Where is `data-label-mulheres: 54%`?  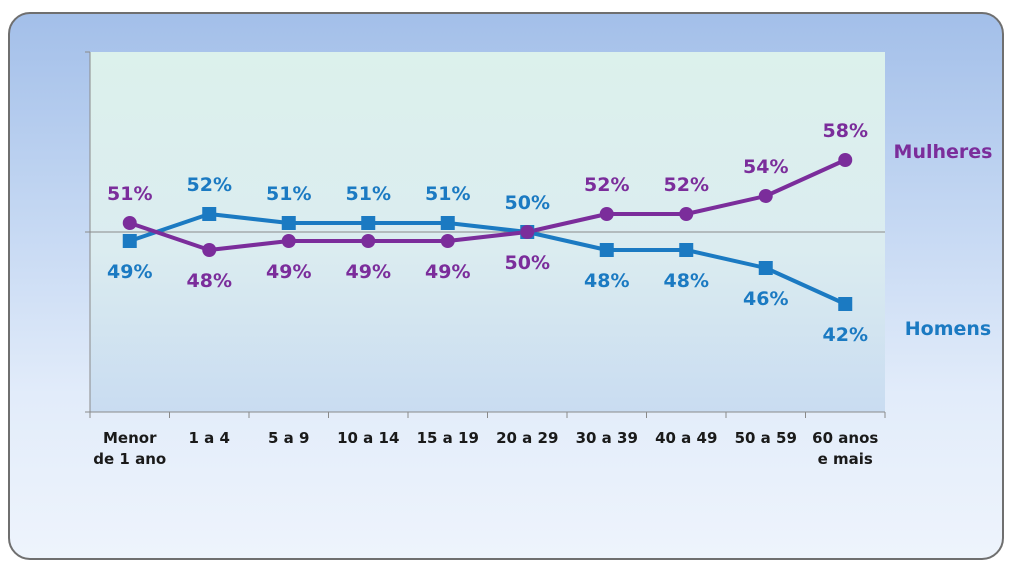
data-label-mulheres: 54% is located at coordinates (765, 167).